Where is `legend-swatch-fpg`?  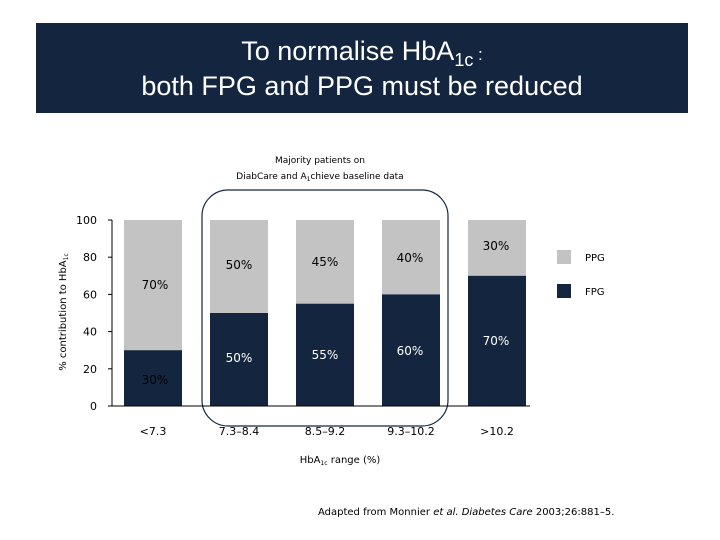
legend-swatch-fpg is located at coordinates (564, 291).